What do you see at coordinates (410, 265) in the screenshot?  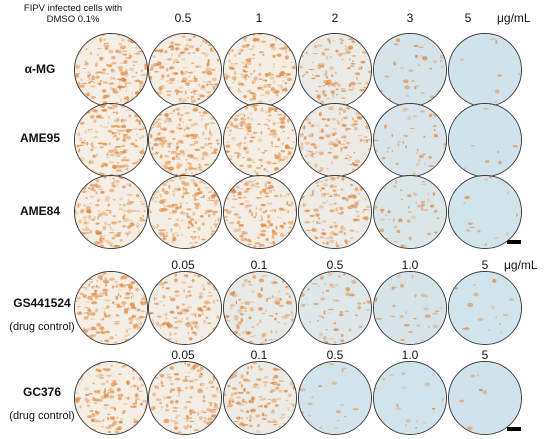 I see `conc-header-b2-3: 1.0` at bounding box center [410, 265].